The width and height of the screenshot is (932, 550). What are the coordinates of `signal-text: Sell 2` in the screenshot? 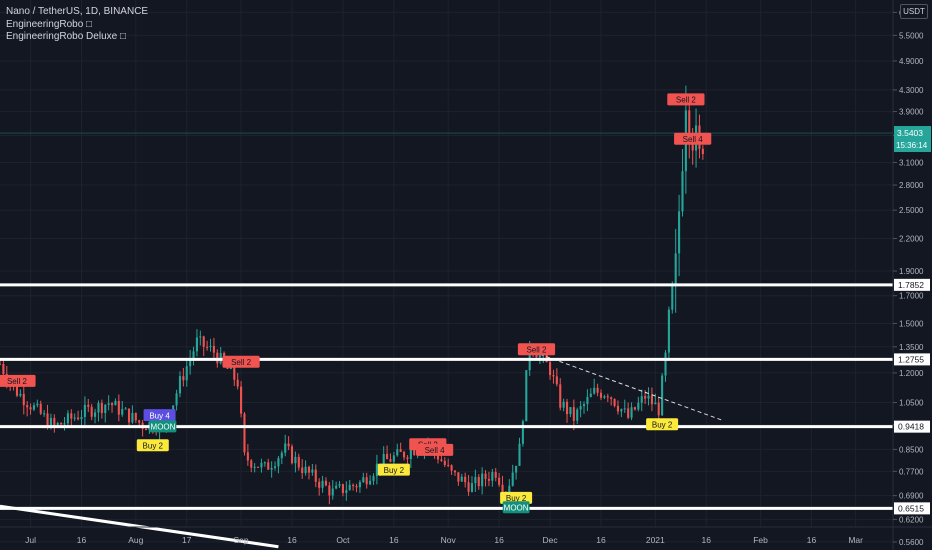 It's located at (241, 362).